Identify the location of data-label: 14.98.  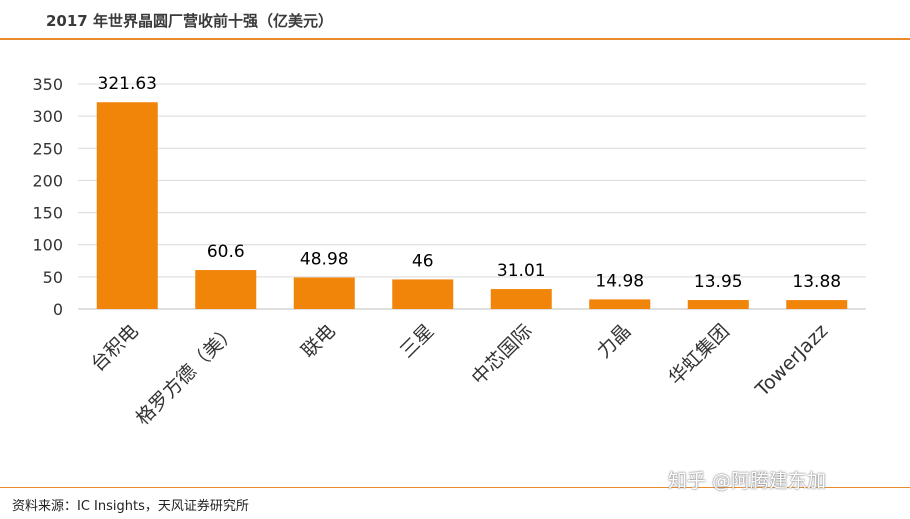
(619, 281).